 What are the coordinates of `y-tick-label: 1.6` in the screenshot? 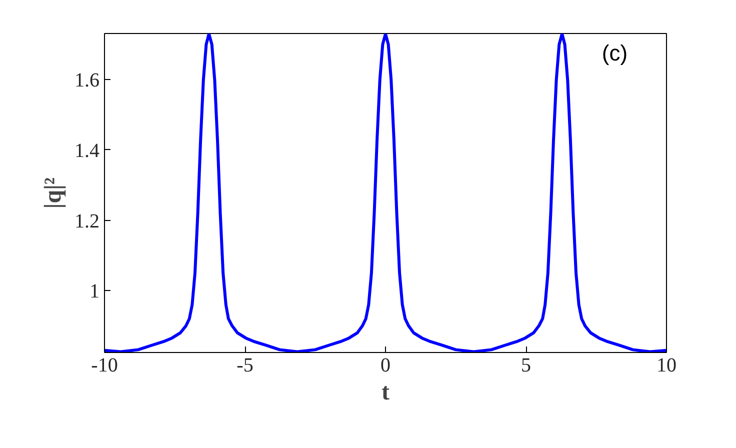 It's located at (87, 81).